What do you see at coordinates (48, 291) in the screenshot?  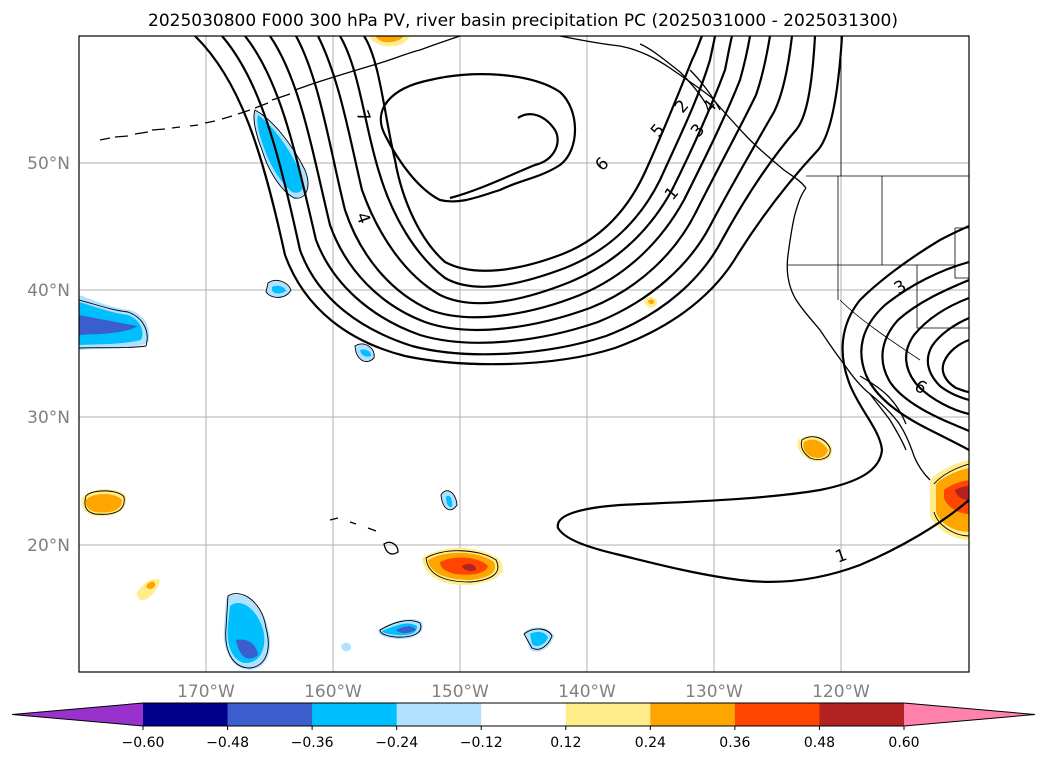 I see `lat-tick-label: 40°N` at bounding box center [48, 291].